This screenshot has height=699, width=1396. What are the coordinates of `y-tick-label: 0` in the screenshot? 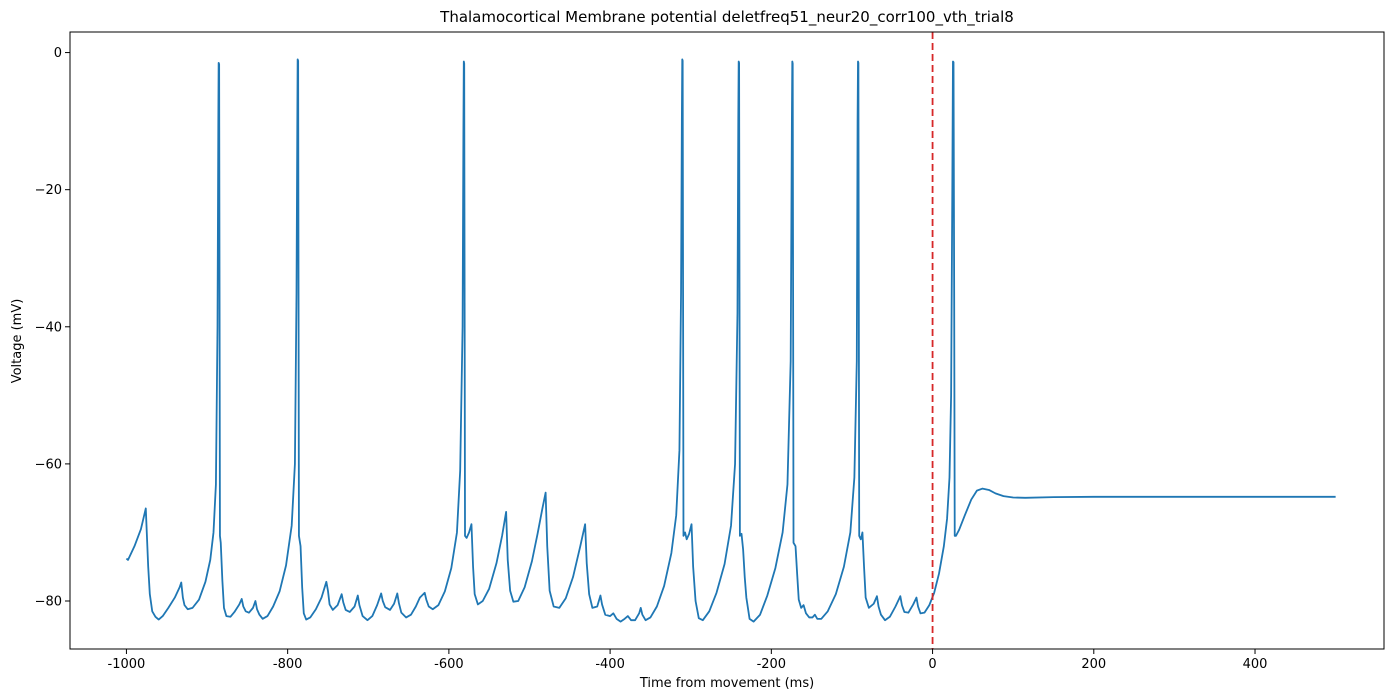 It's located at (58, 53).